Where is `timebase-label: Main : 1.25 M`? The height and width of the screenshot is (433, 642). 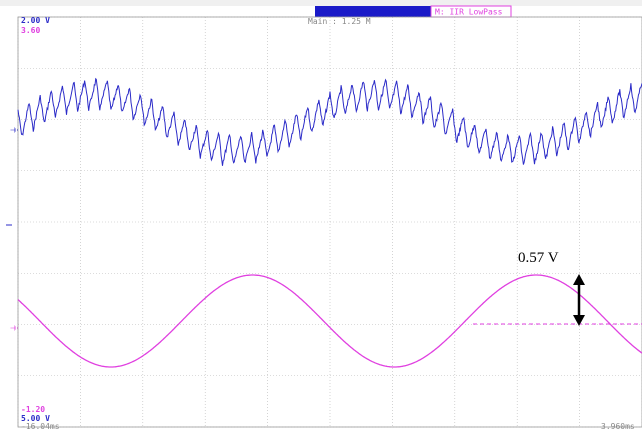
timebase-label: Main : 1.25 M is located at coordinates (339, 21).